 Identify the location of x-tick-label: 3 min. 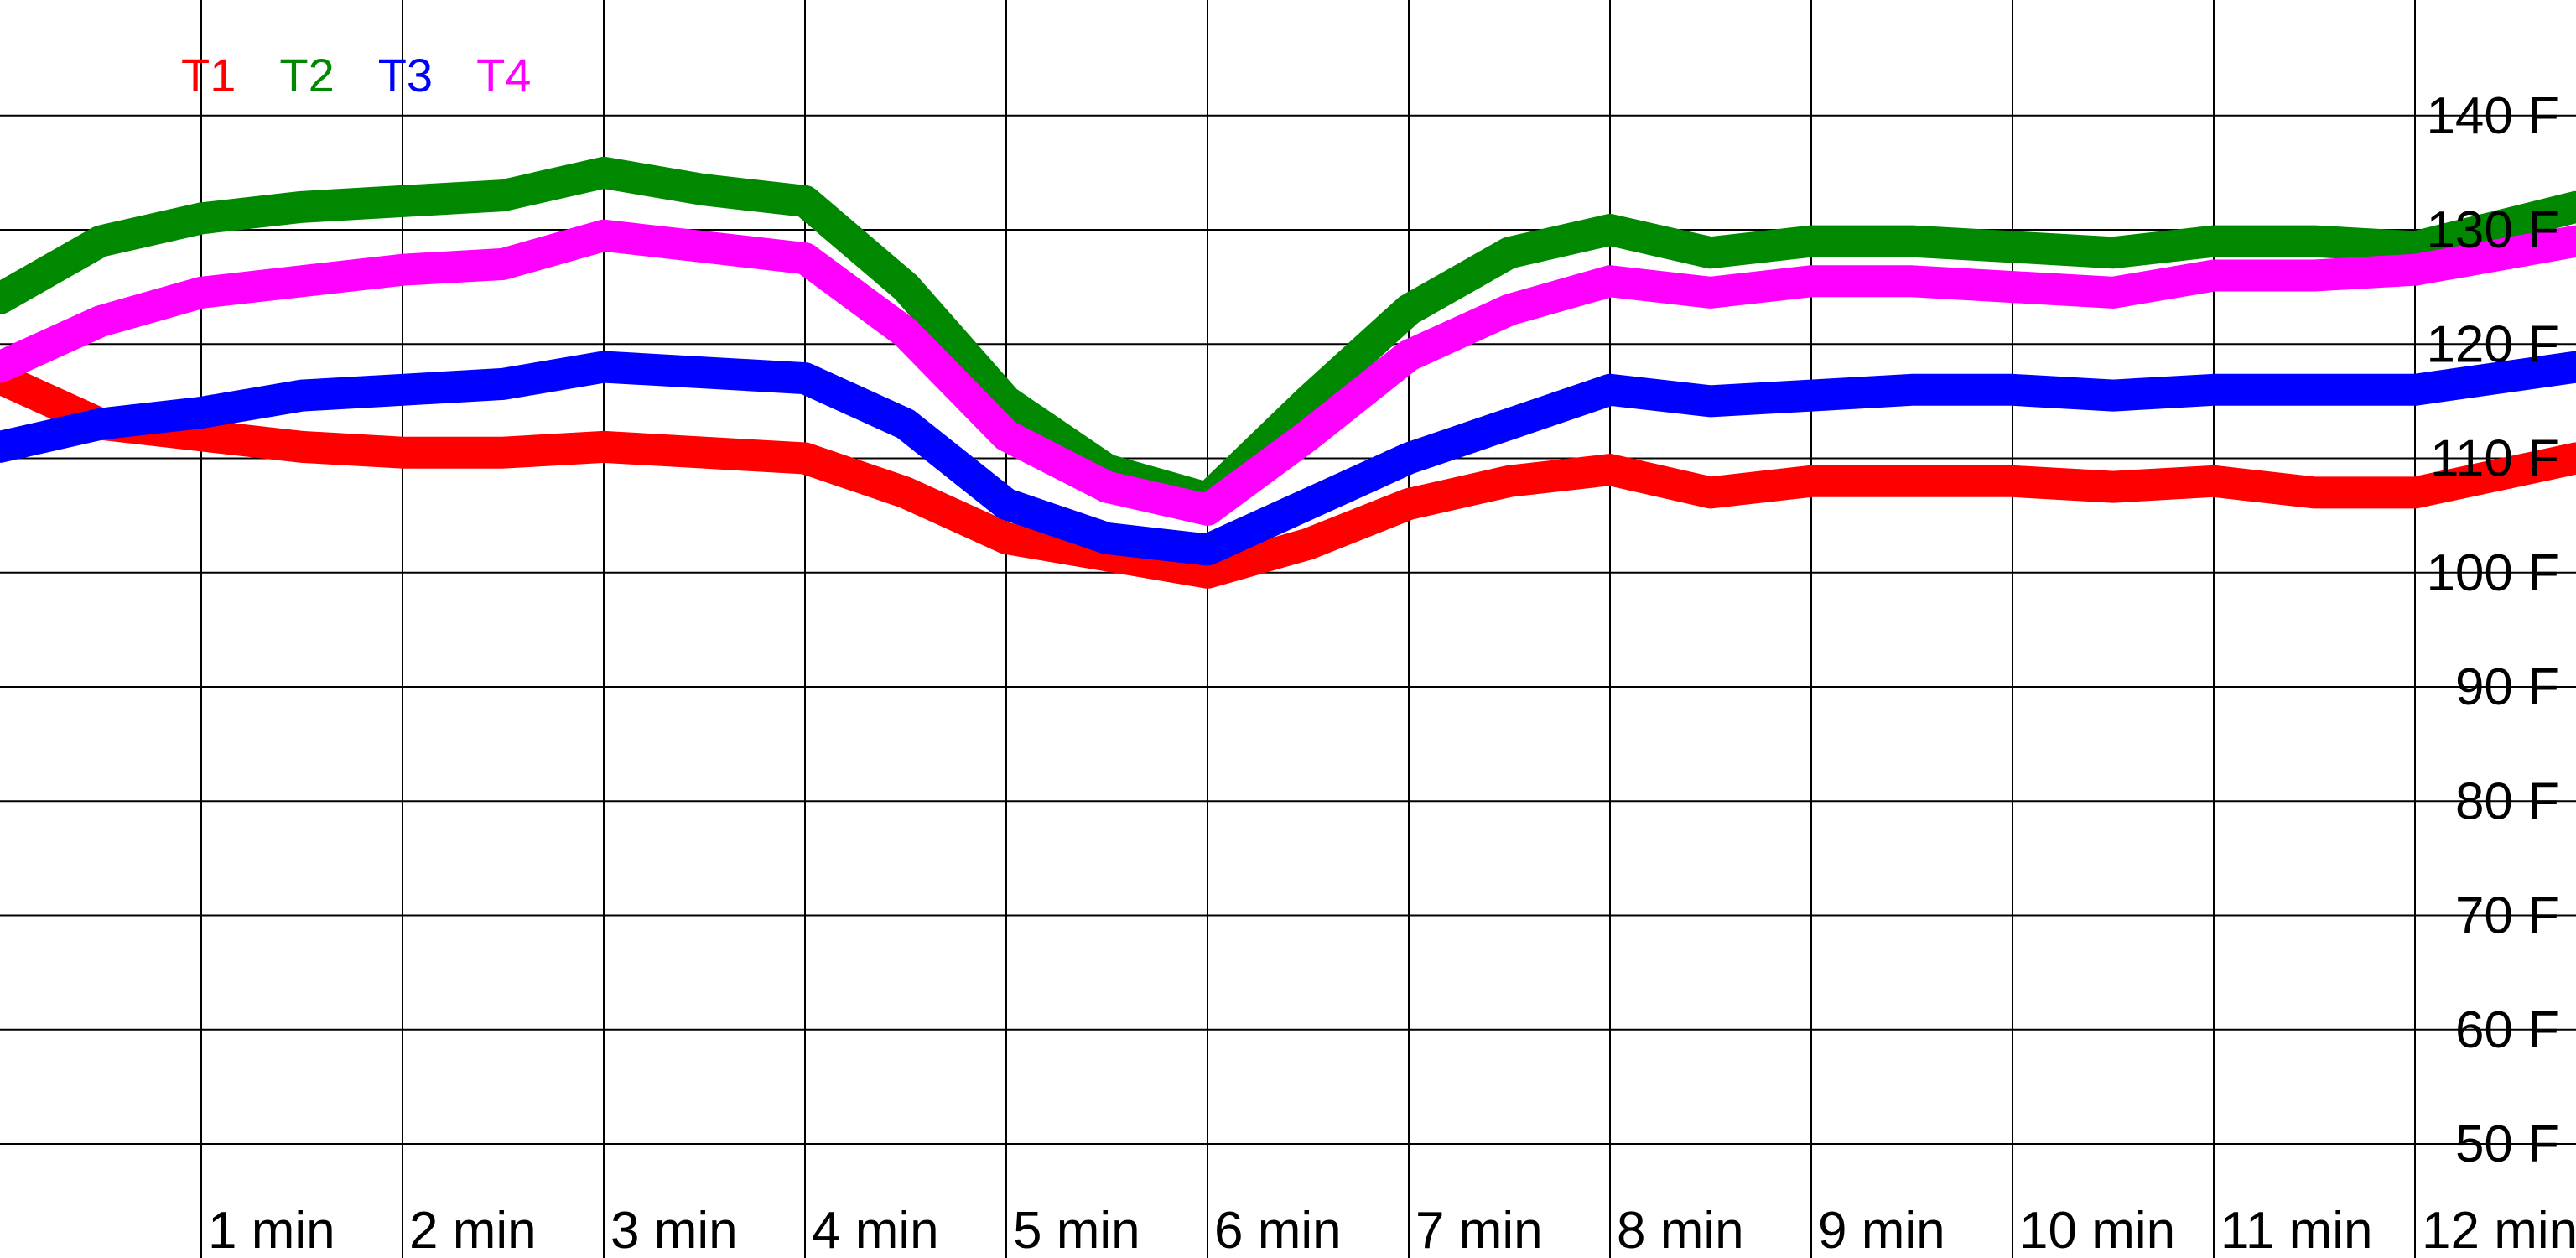
(674, 1230).